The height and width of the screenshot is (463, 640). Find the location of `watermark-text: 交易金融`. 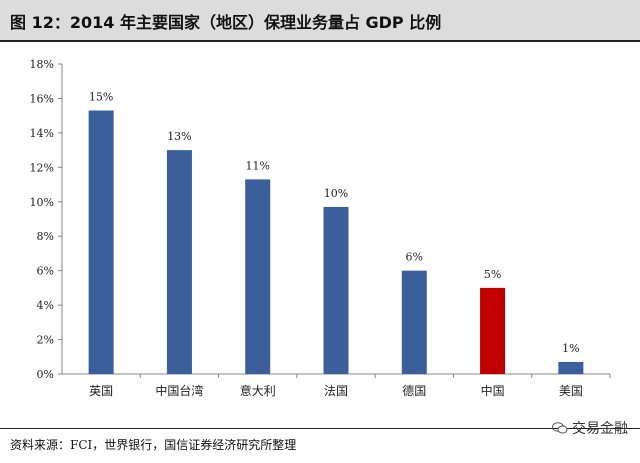

watermark-text: 交易金融 is located at coordinates (600, 429).